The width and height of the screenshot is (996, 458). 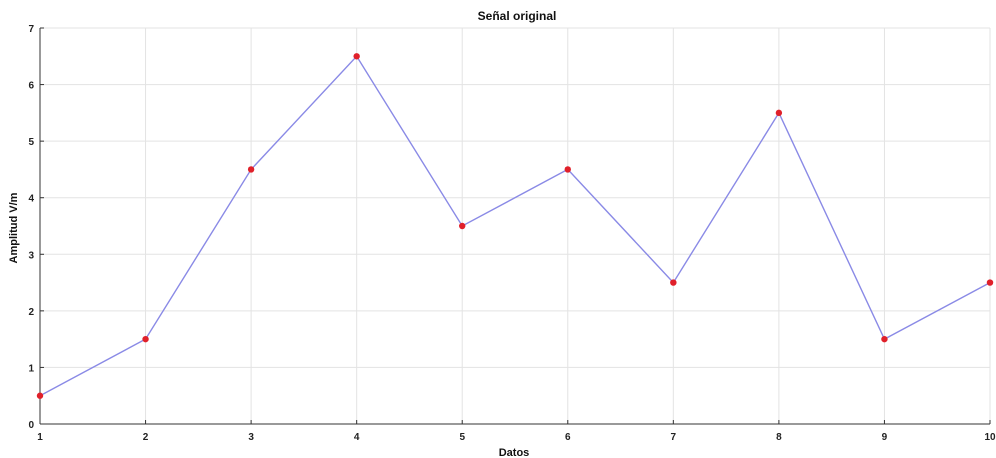 I want to click on x-tick-label: 2, so click(x=146, y=437).